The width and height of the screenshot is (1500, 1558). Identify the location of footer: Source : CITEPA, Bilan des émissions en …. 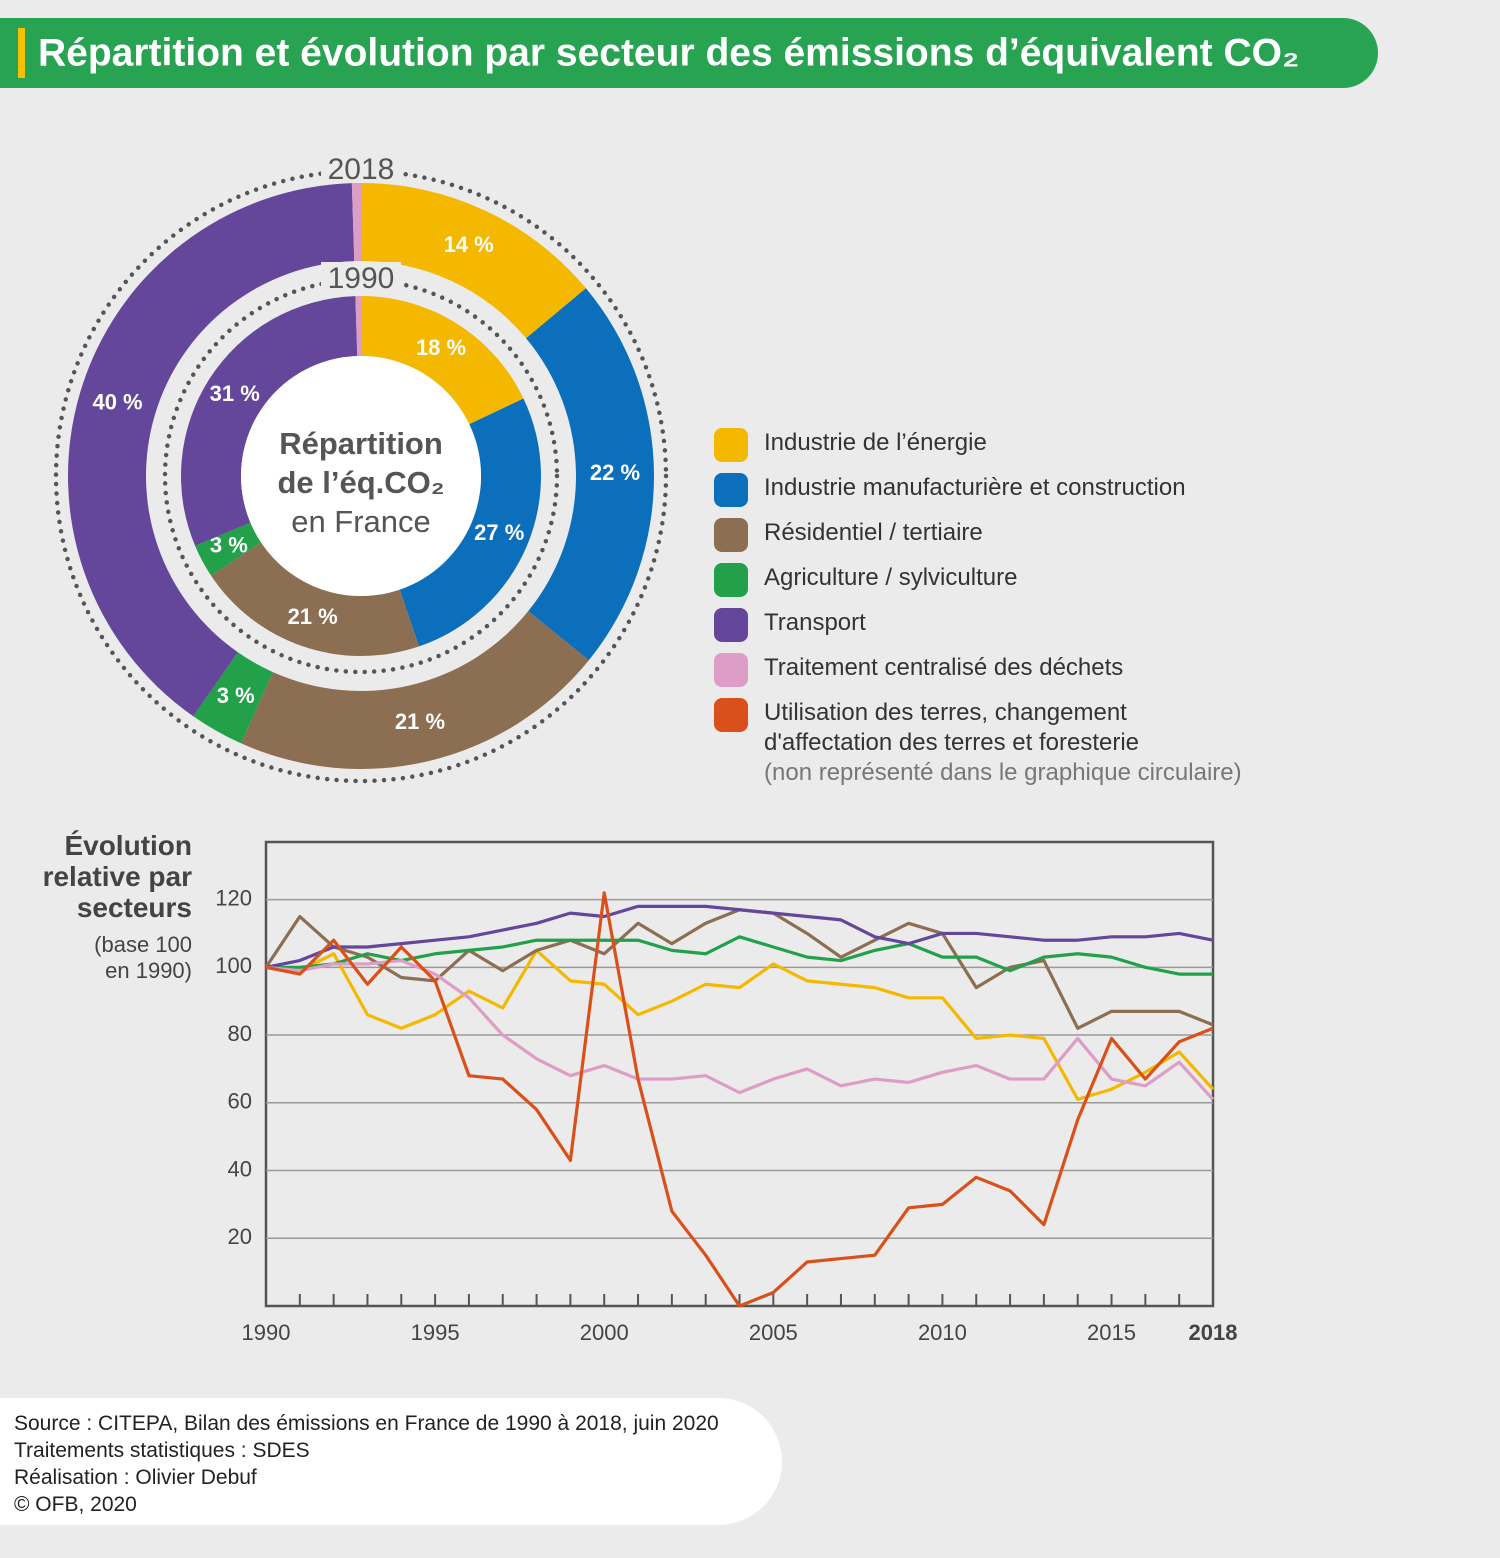
(391, 1461).